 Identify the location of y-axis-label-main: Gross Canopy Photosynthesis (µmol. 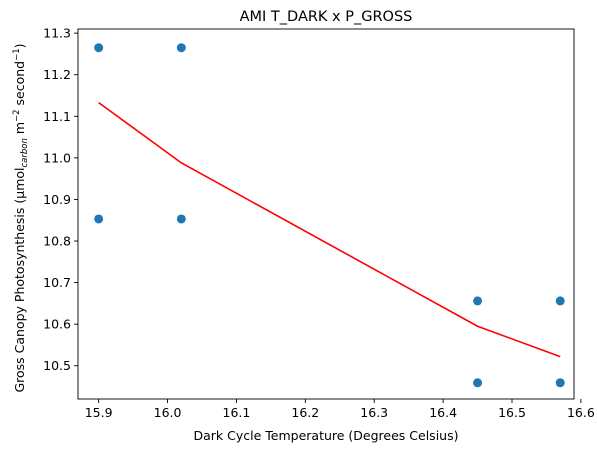
(19, 279).